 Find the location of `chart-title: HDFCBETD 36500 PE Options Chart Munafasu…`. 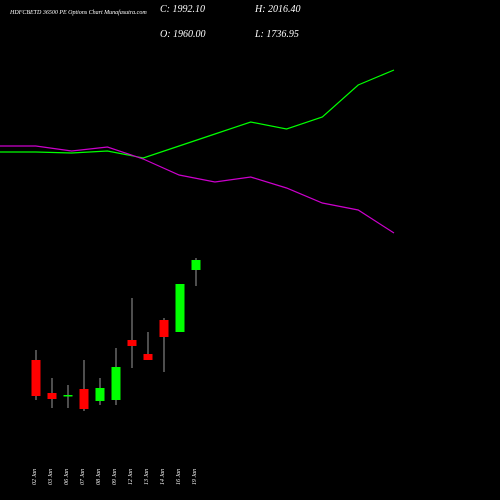

chart-title: HDFCBETD 36500 PE Options Chart Munafasu… is located at coordinates (78, 12).